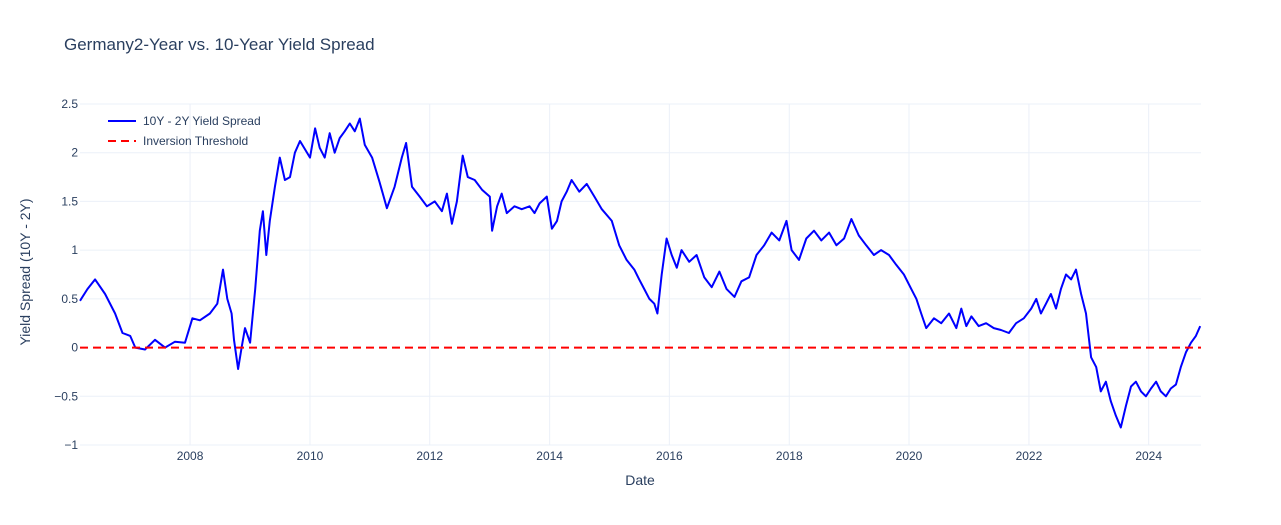 Image resolution: width=1281 pixels, height=525 pixels. I want to click on y-tick-label: 2, so click(74, 153).